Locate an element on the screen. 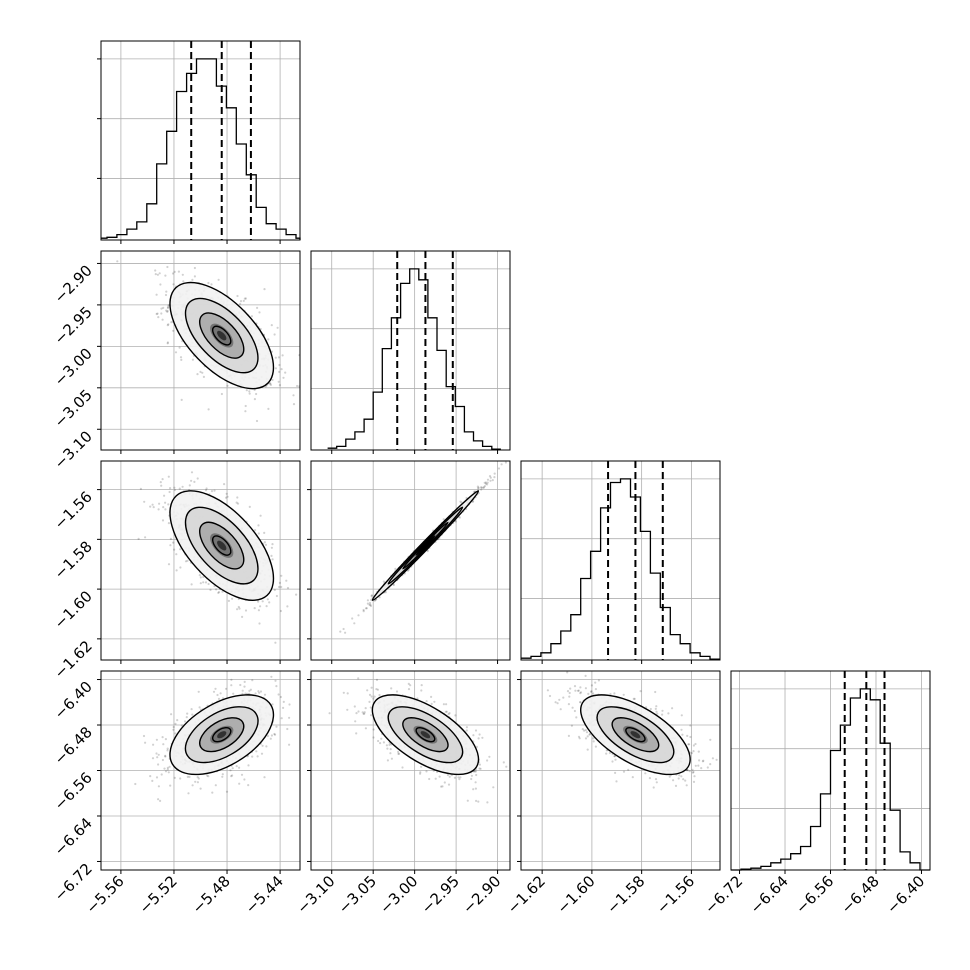  x-tick-label: −3.10 is located at coordinates (315, 894).